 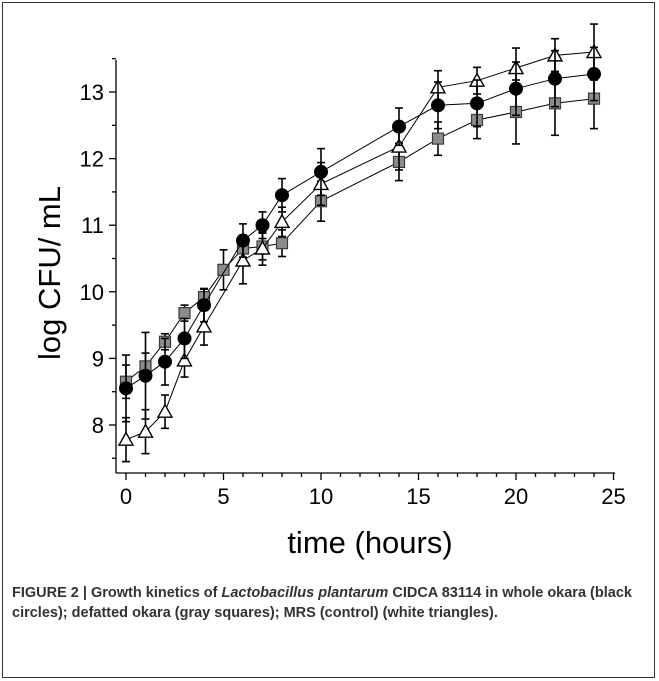 I want to click on y-tick-label: 10, so click(x=92, y=292).